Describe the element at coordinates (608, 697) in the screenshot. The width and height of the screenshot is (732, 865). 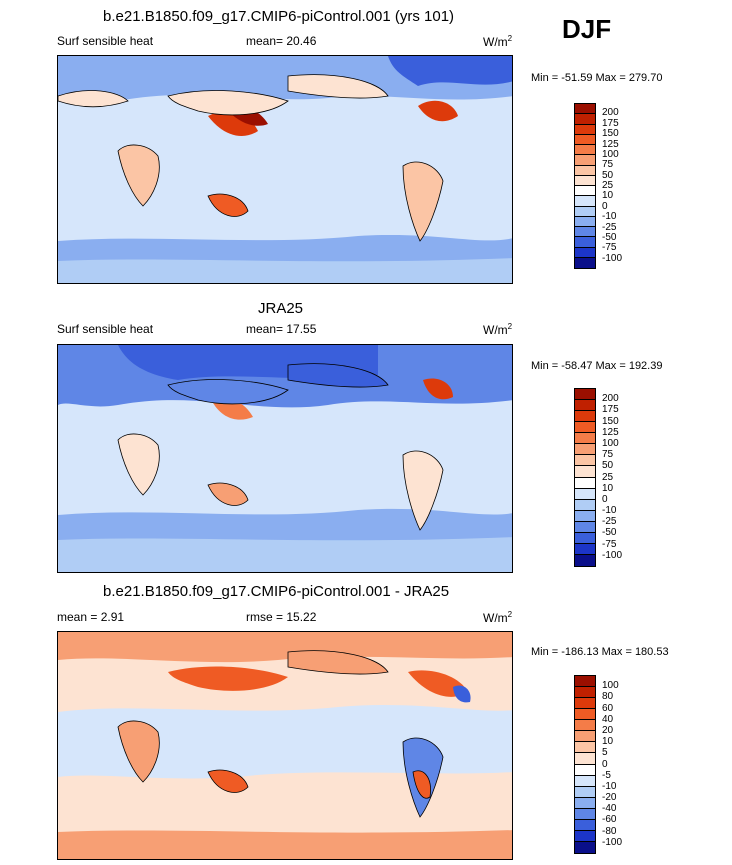
I see `colorbar-tick-label: 80` at that location.